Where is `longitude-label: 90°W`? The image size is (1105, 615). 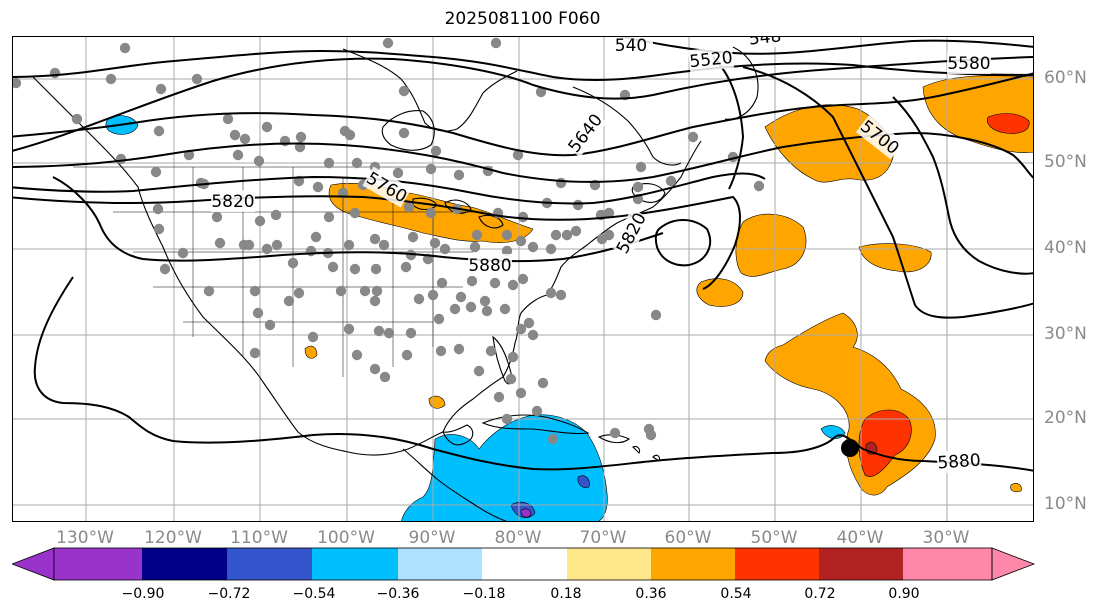
longitude-label: 90°W is located at coordinates (432, 538).